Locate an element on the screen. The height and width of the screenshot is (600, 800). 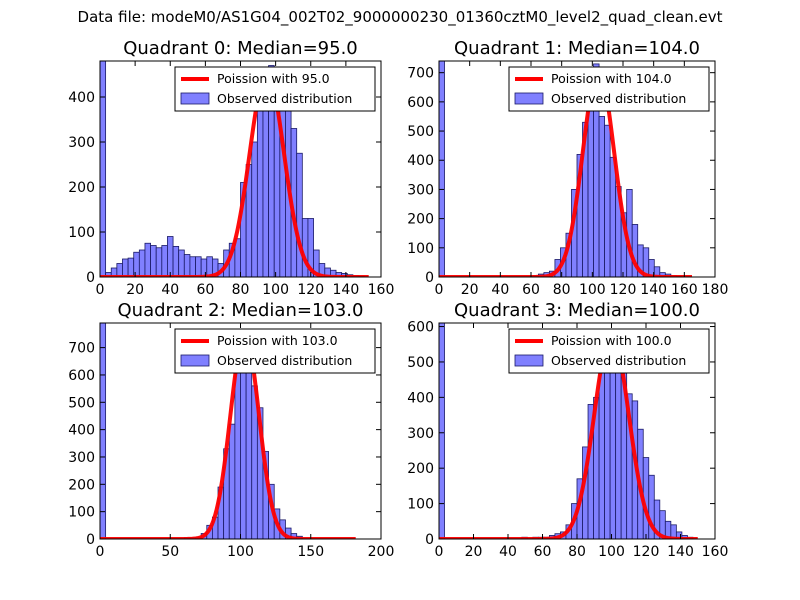
x-tick-label: 150 is located at coordinates (310, 552).